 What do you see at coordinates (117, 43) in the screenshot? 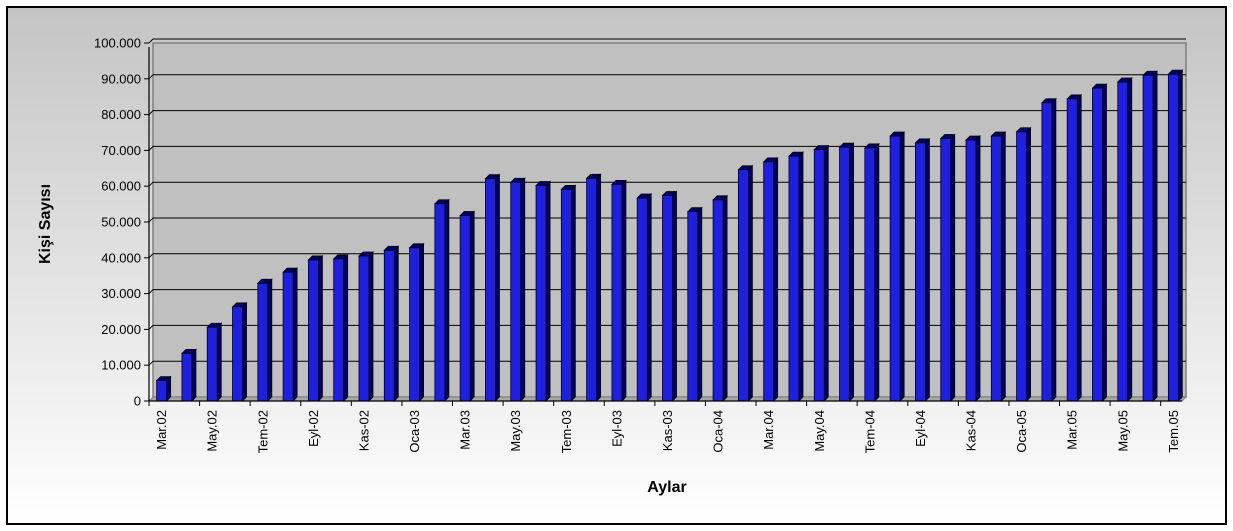
I see `y-tick-label: 100.000` at bounding box center [117, 43].